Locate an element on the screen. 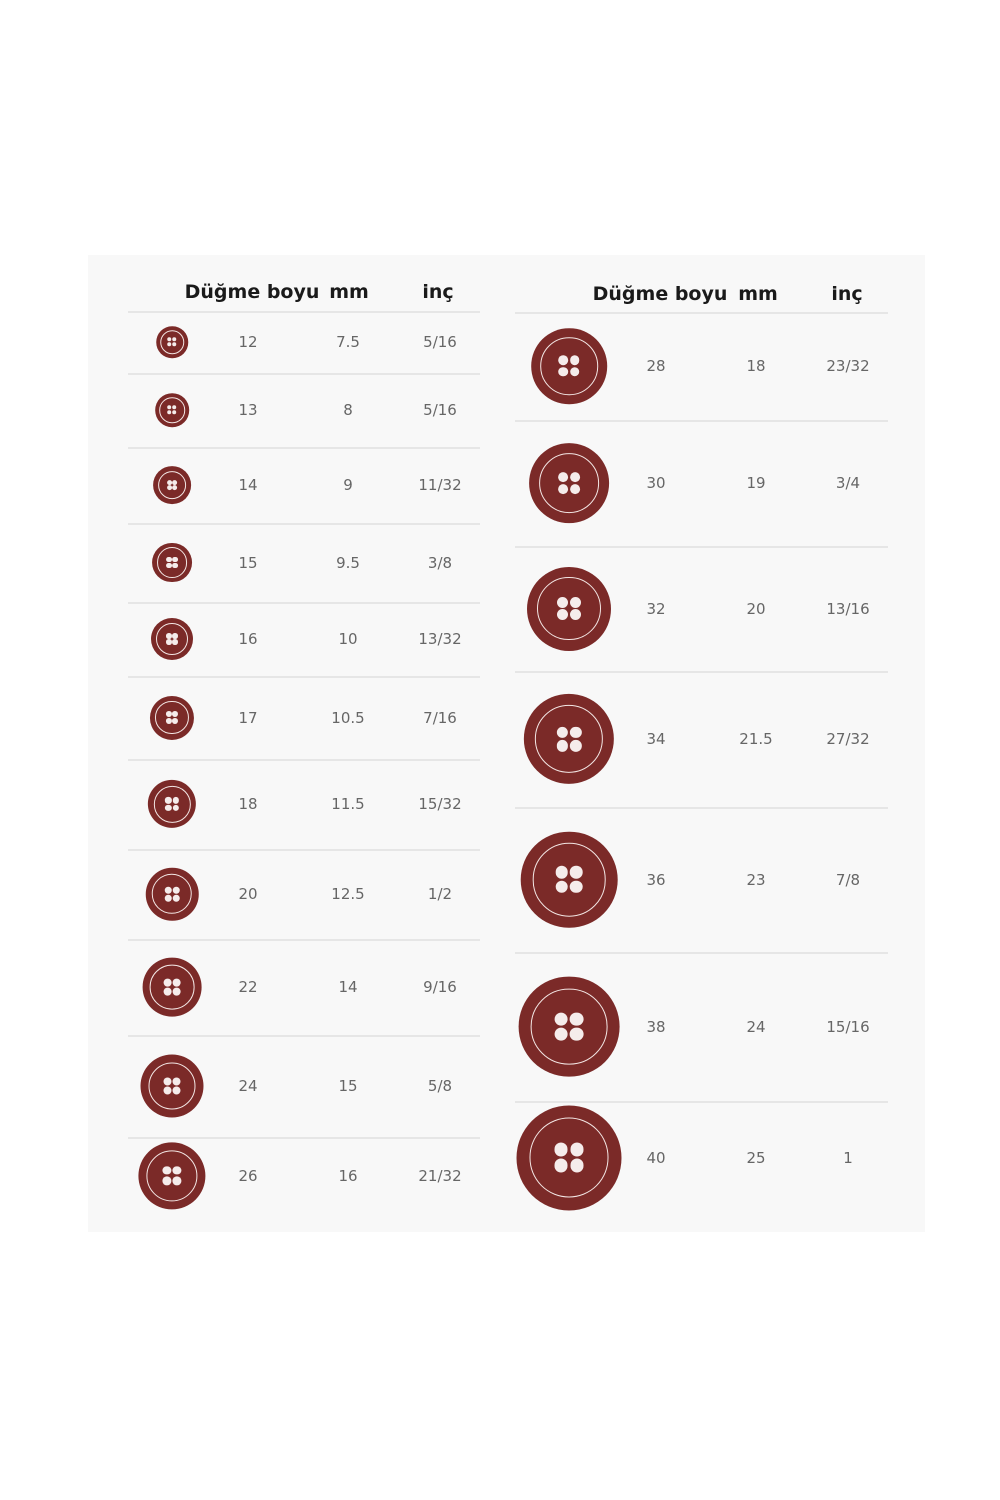  cell-inch: 3/8 is located at coordinates (440, 562).